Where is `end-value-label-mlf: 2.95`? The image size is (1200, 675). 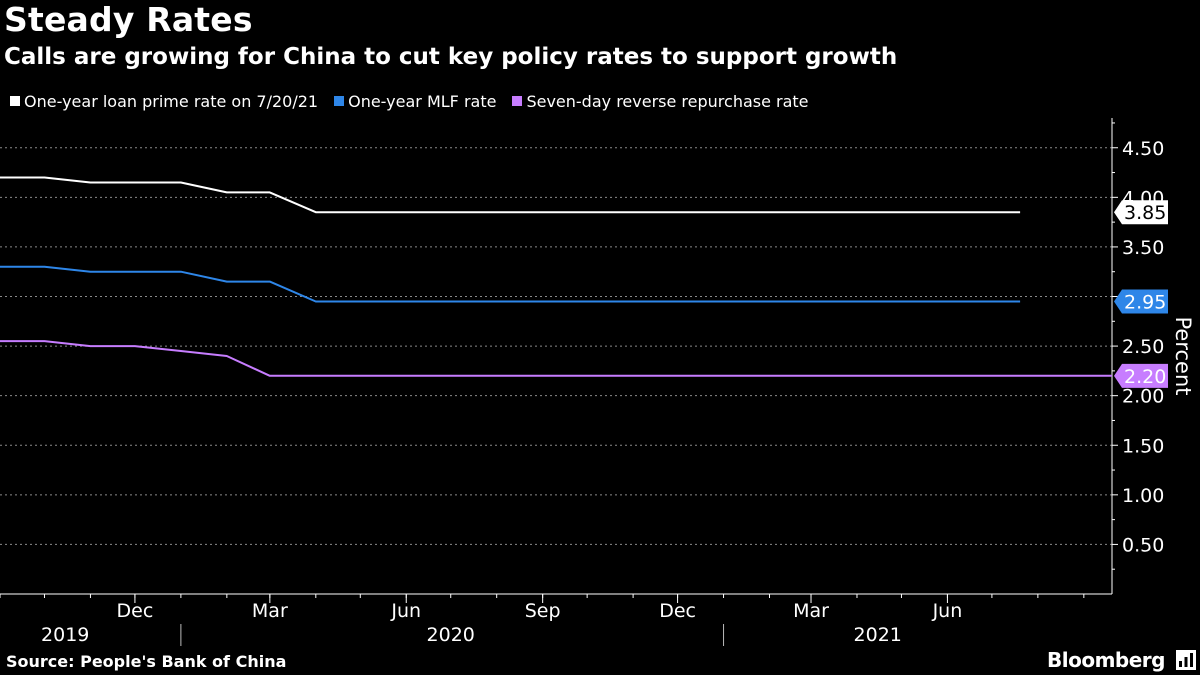 end-value-label-mlf: 2.95 is located at coordinates (1145, 302).